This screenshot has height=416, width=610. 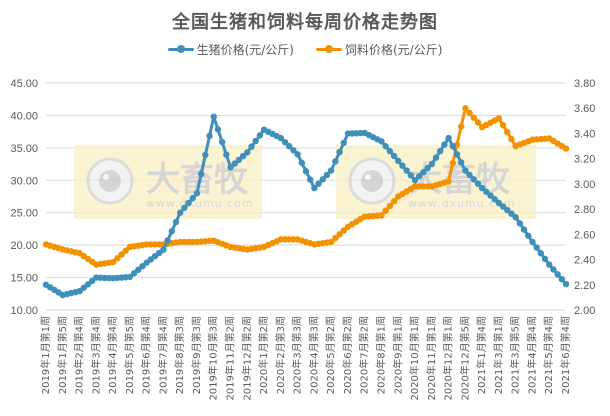 What do you see at coordinates (230, 49) in the screenshot?
I see `legend-item-pig: 生猪价格(元/公斤)` at bounding box center [230, 49].